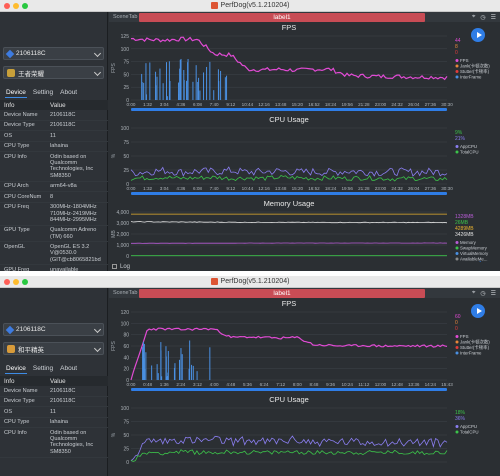  Describe the element at coordinates (297, 384) in the screenshot. I see `x-tick-label: 8:00` at that location.